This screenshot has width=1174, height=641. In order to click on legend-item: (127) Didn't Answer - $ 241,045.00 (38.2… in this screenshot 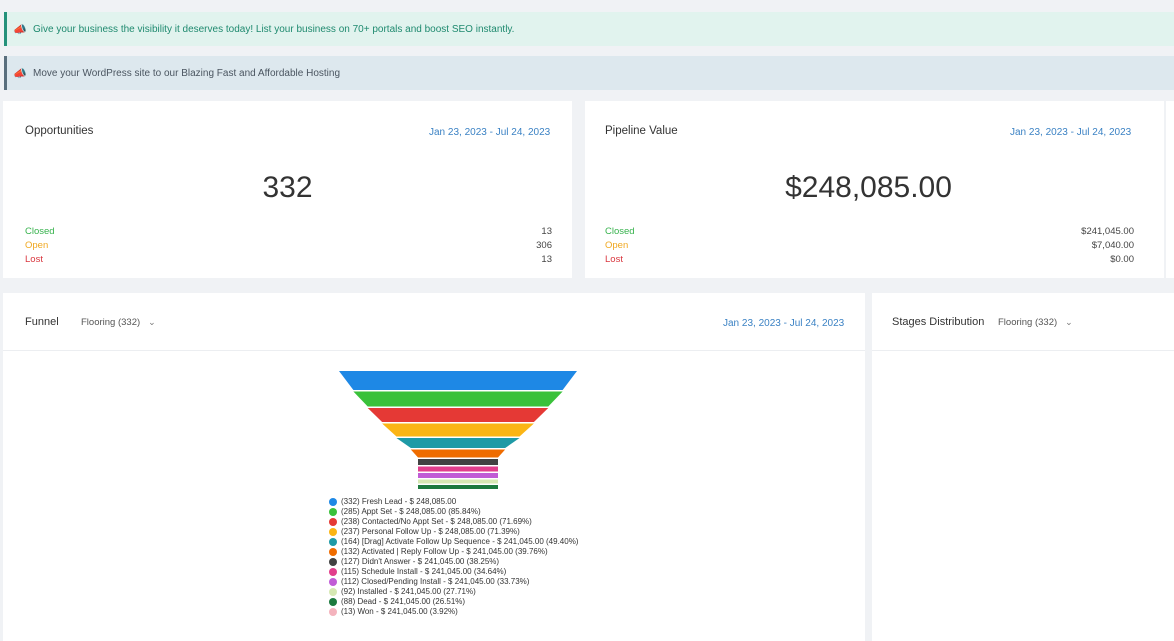, I will do `click(454, 562)`.